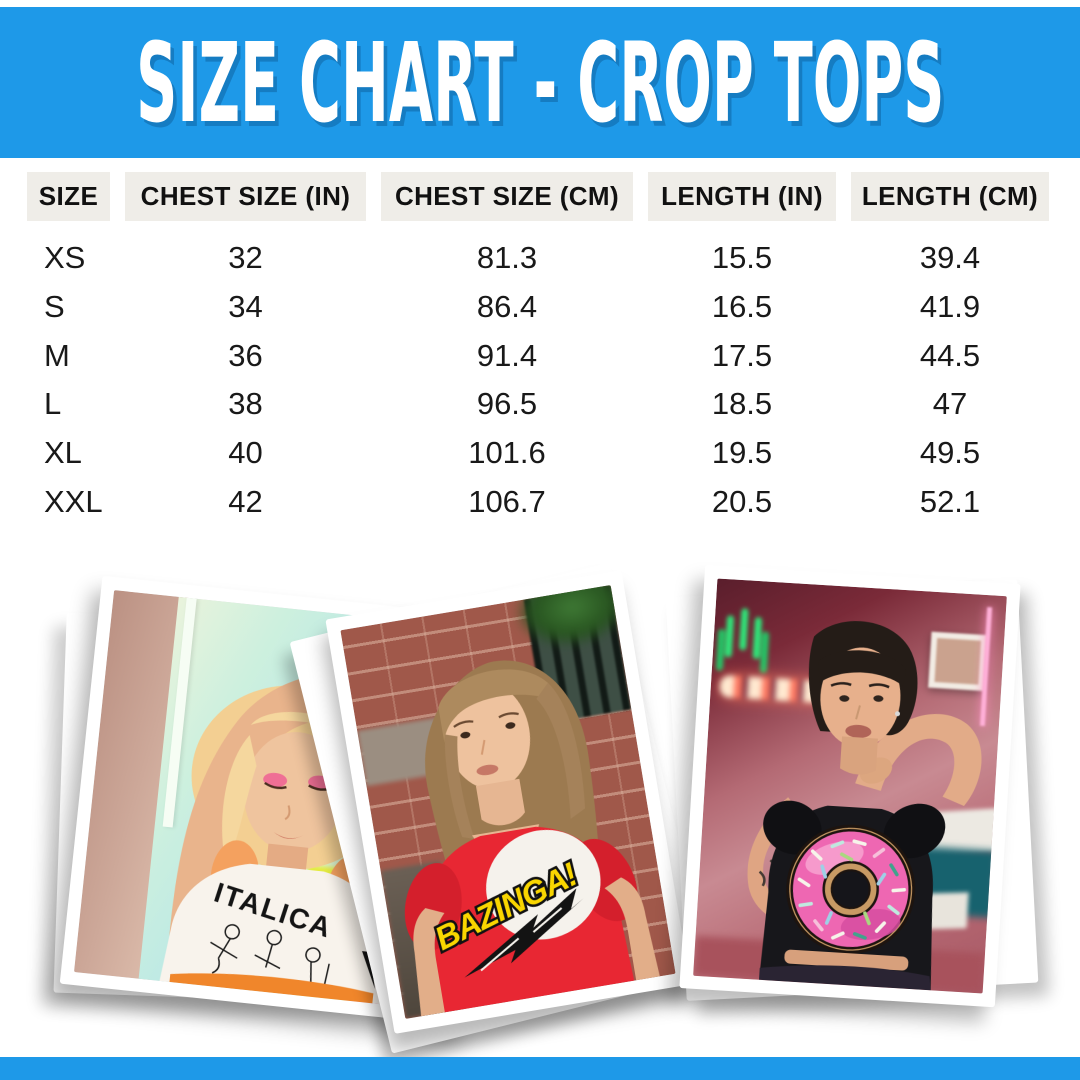 This screenshot has width=1080, height=1080. I want to click on cell-chest-cm: 86.4, so click(507, 307).